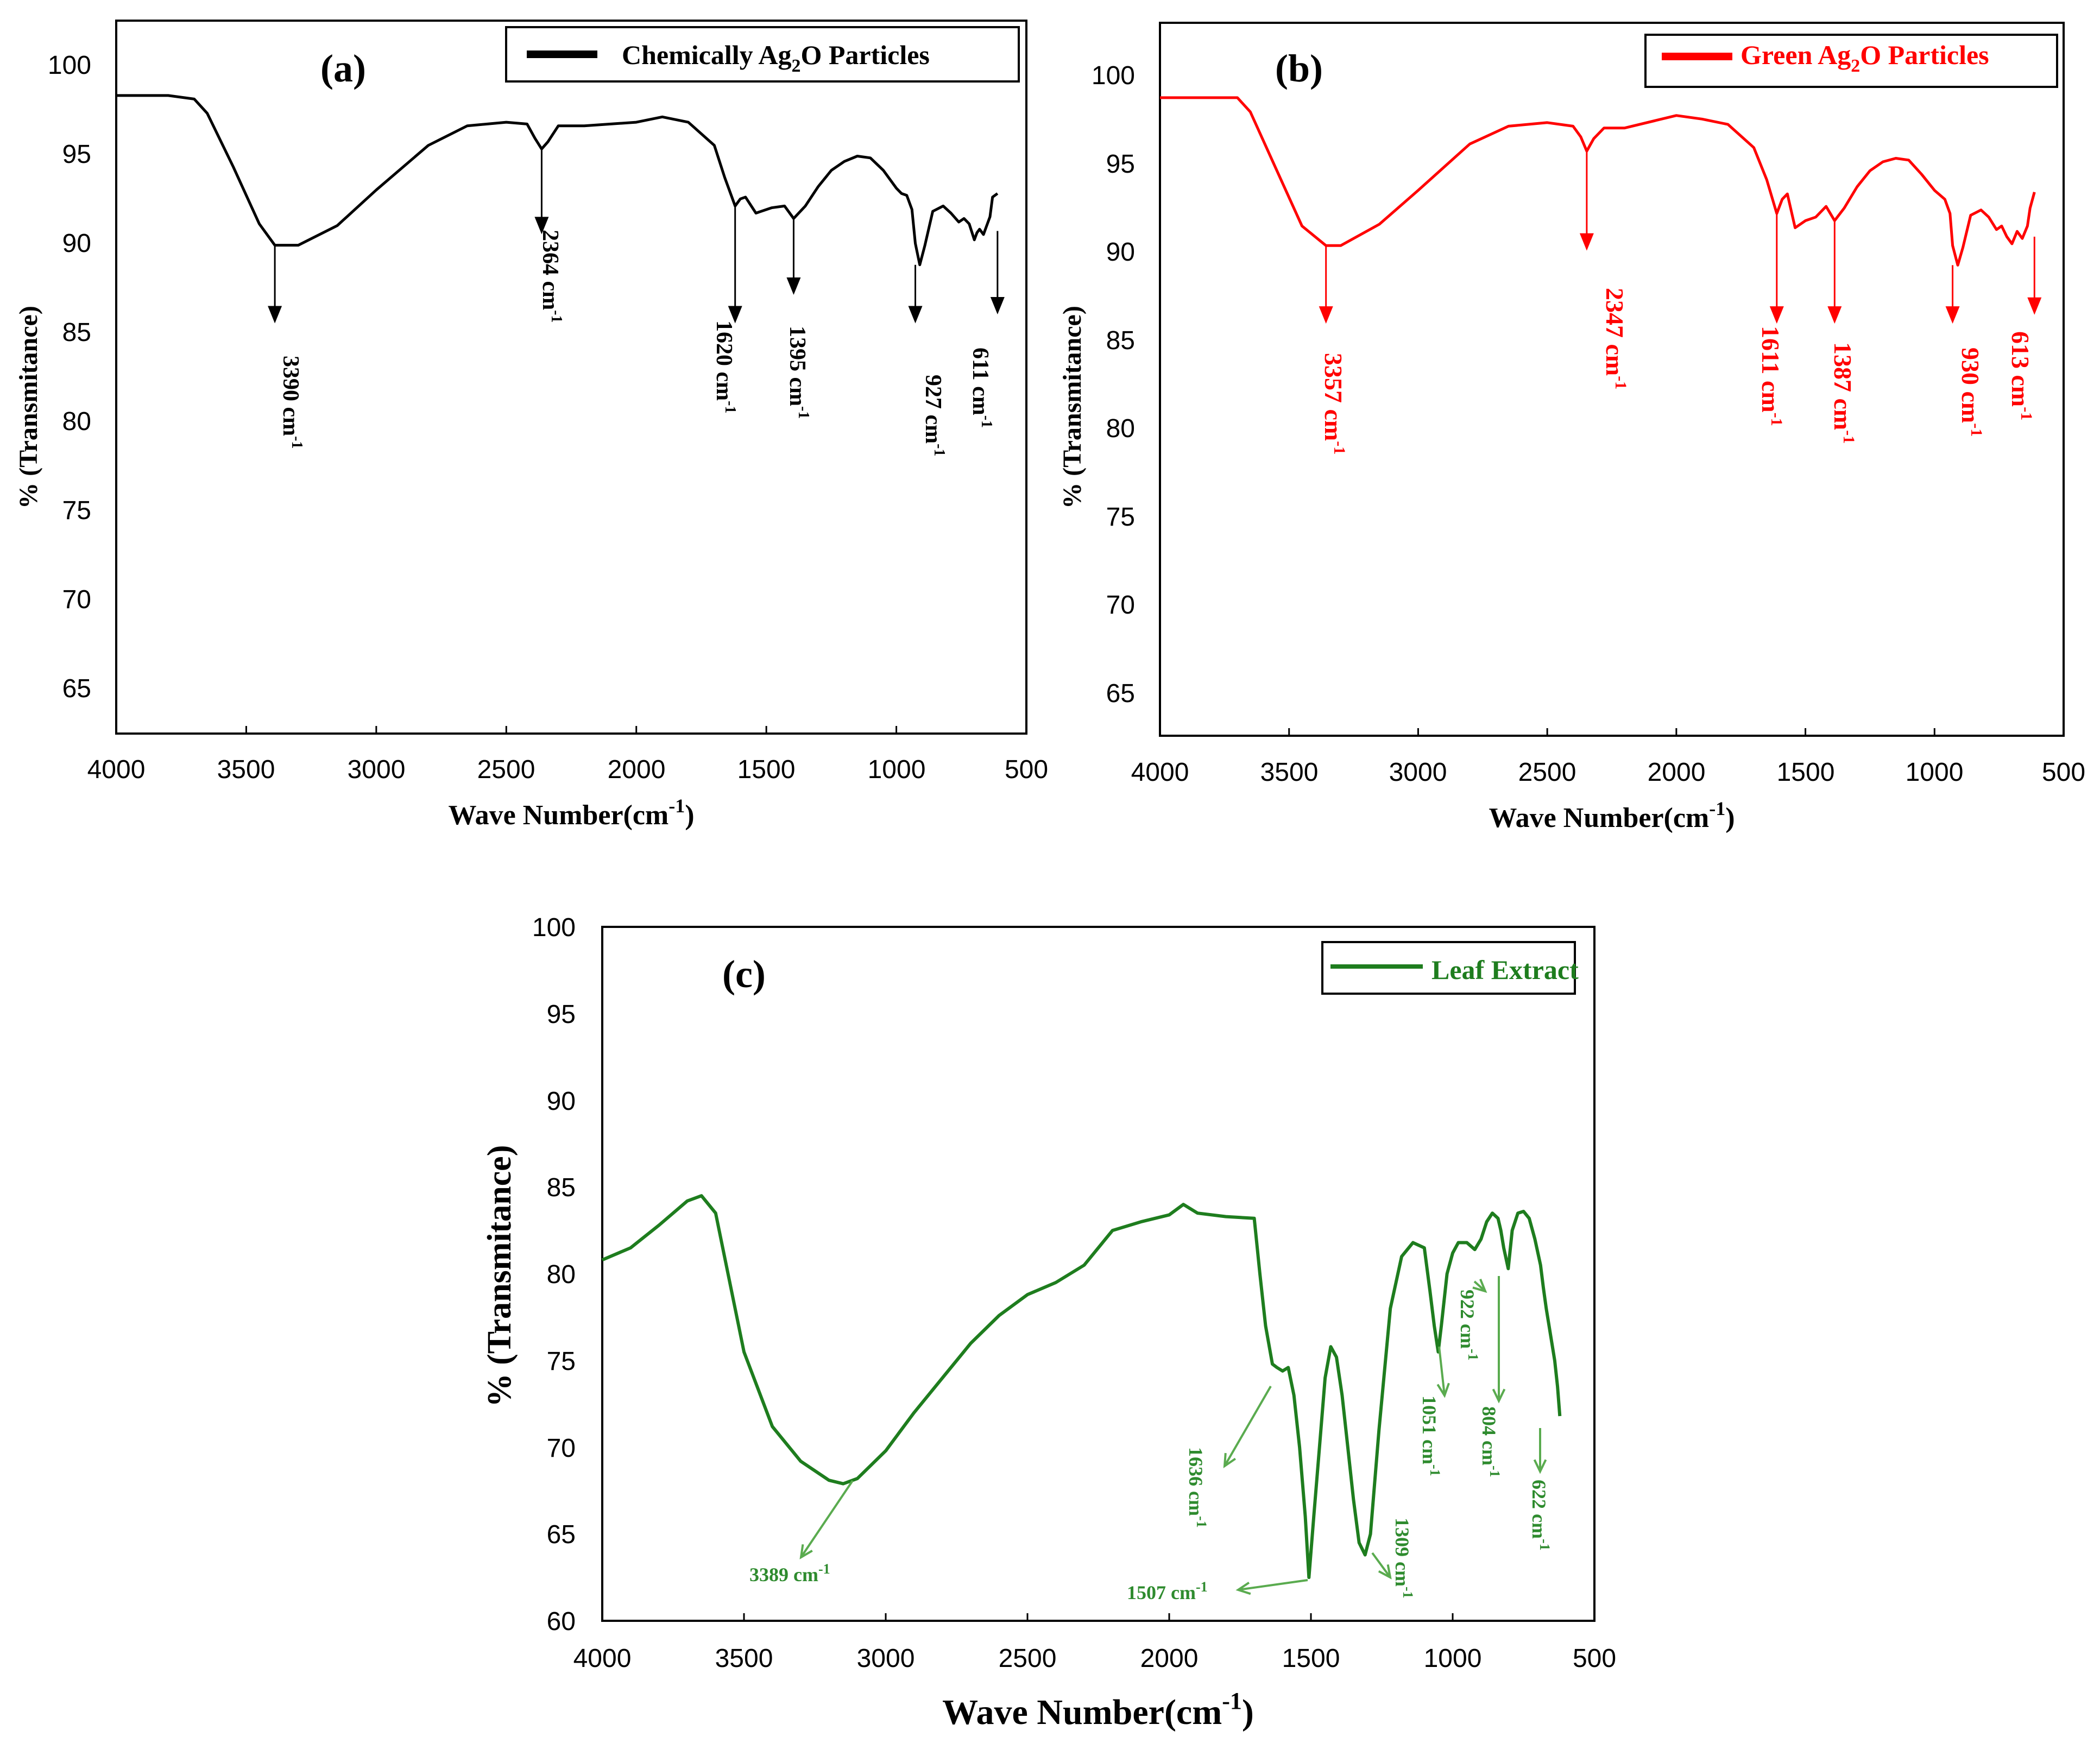  I want to click on panel-a-annotation: 611 cm-1, so click(981, 388).